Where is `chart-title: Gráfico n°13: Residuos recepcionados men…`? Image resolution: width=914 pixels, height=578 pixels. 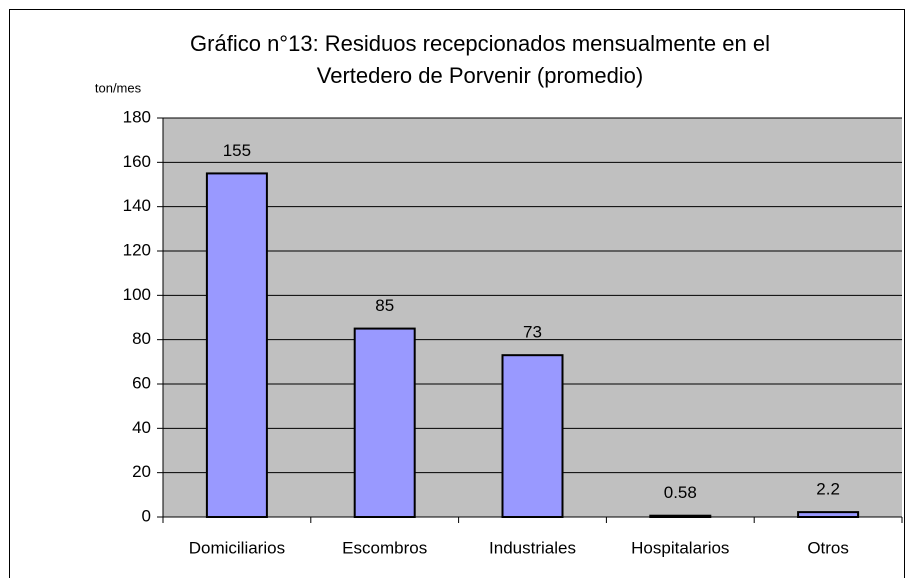
chart-title: Gráfico n°13: Residuos recepcionados men… is located at coordinates (480, 43).